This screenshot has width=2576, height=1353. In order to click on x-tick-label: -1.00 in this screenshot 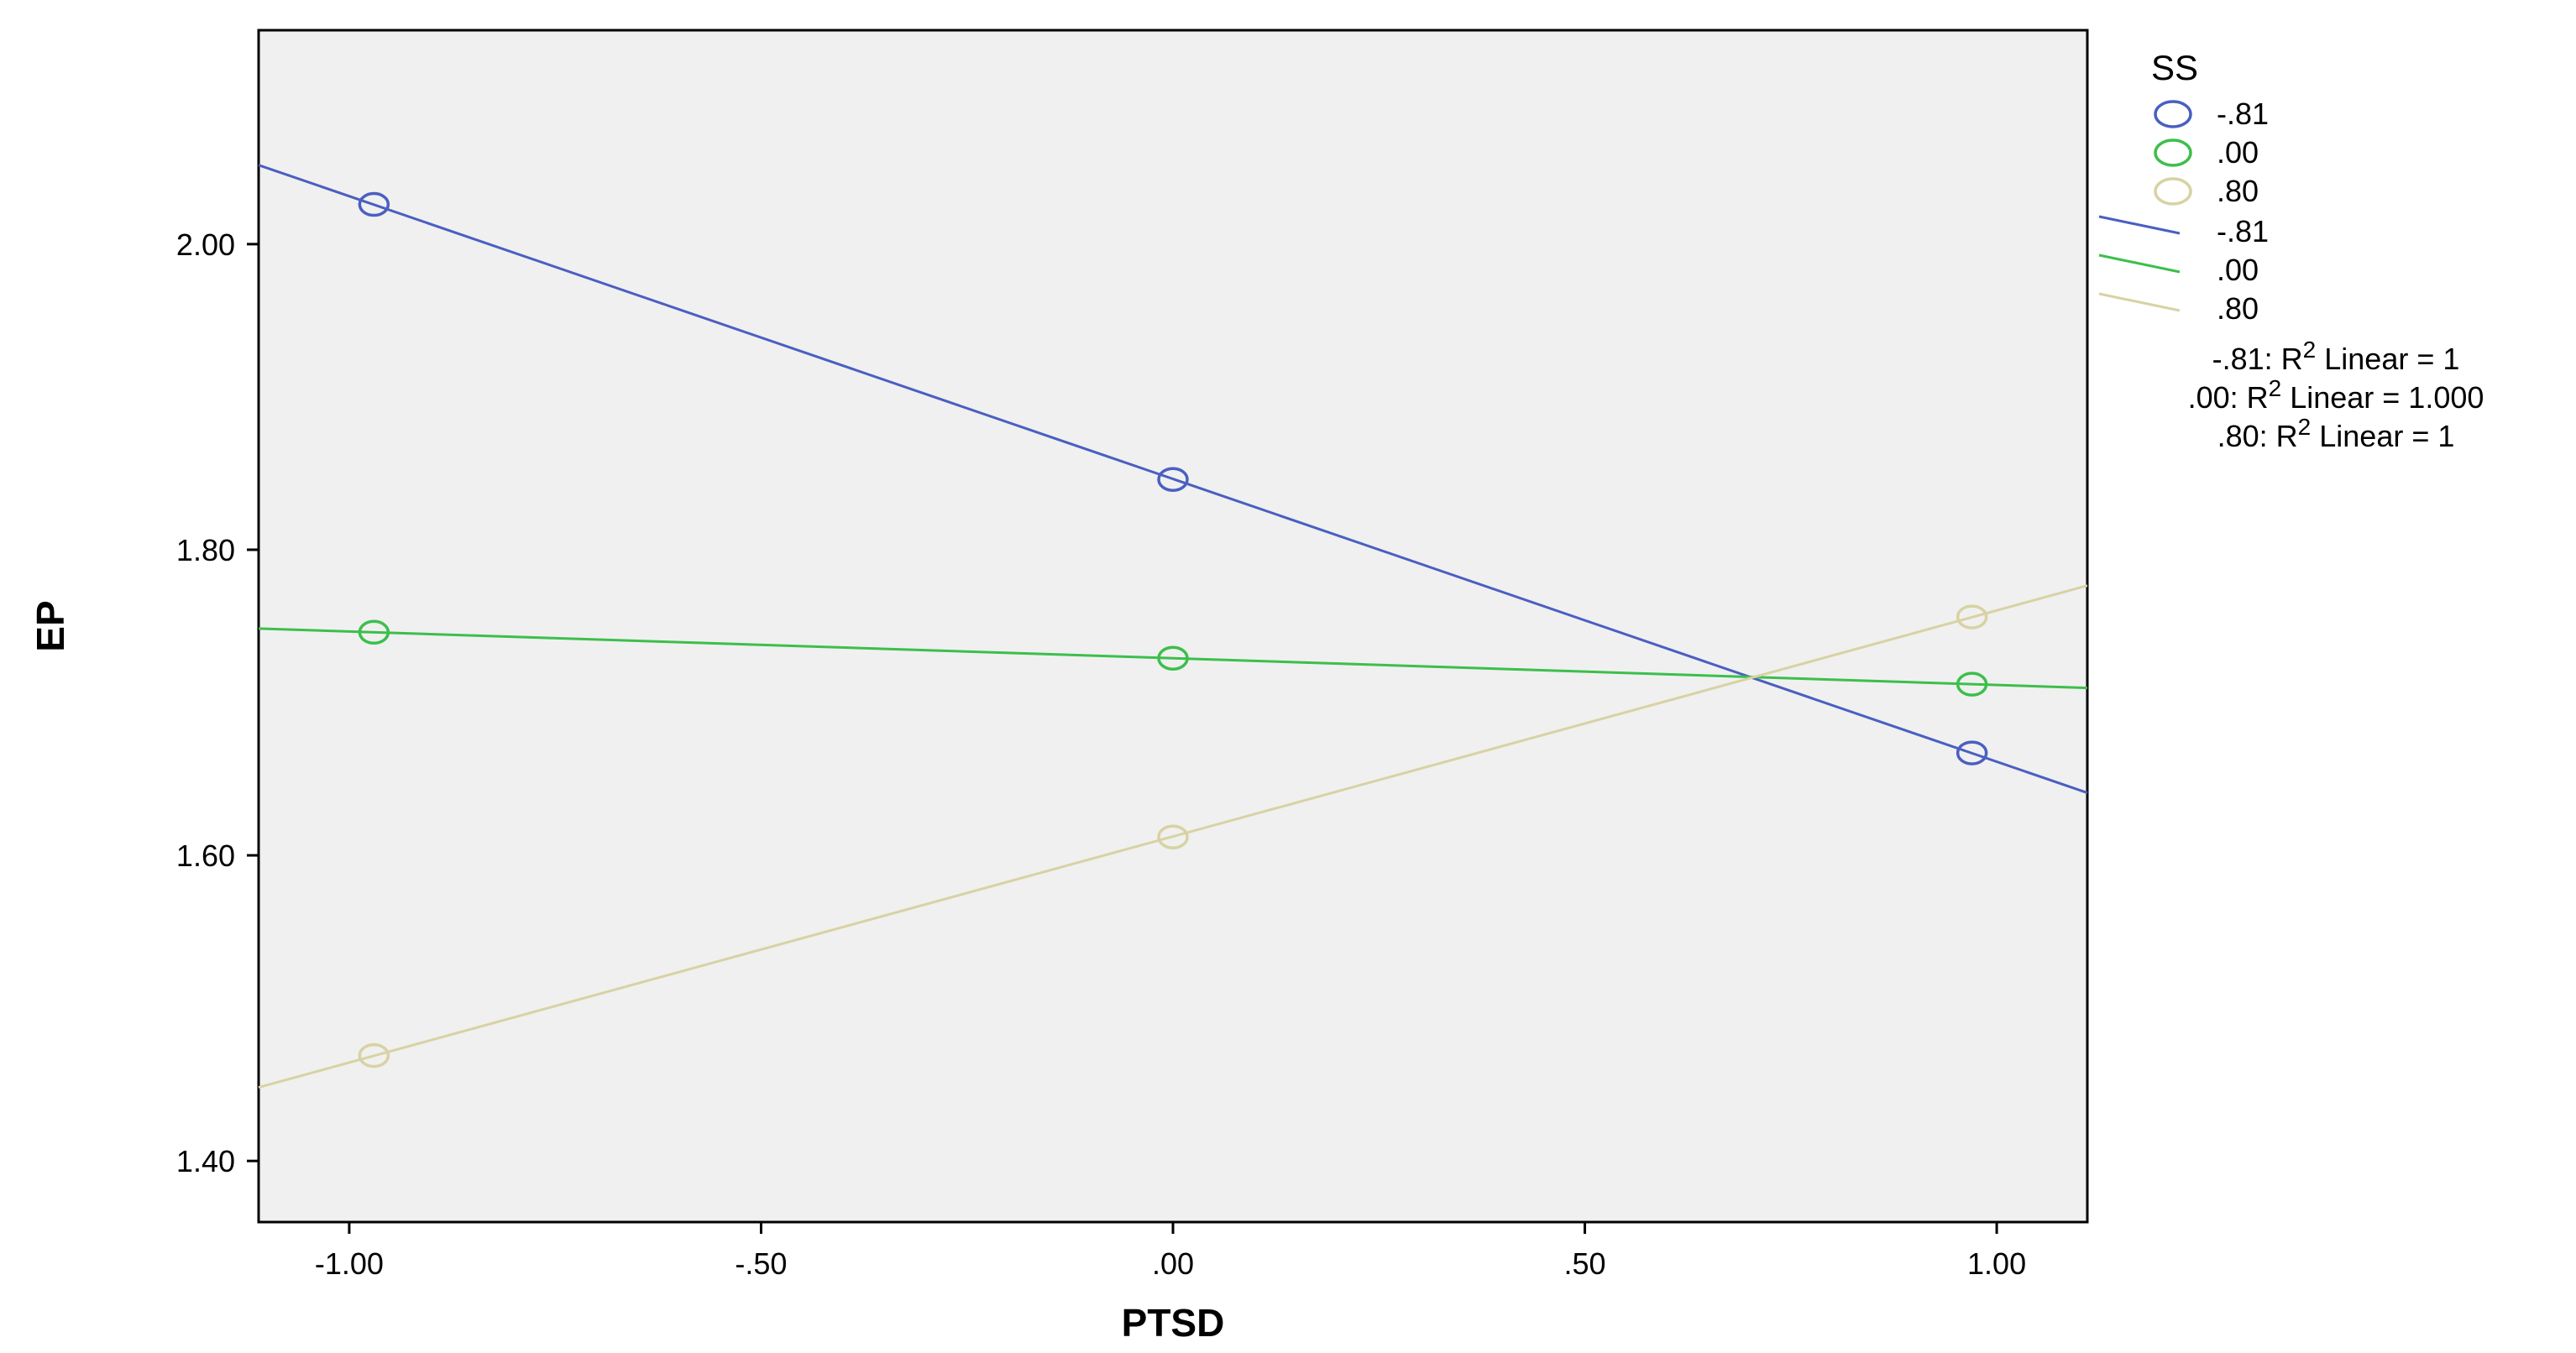, I will do `click(349, 1263)`.